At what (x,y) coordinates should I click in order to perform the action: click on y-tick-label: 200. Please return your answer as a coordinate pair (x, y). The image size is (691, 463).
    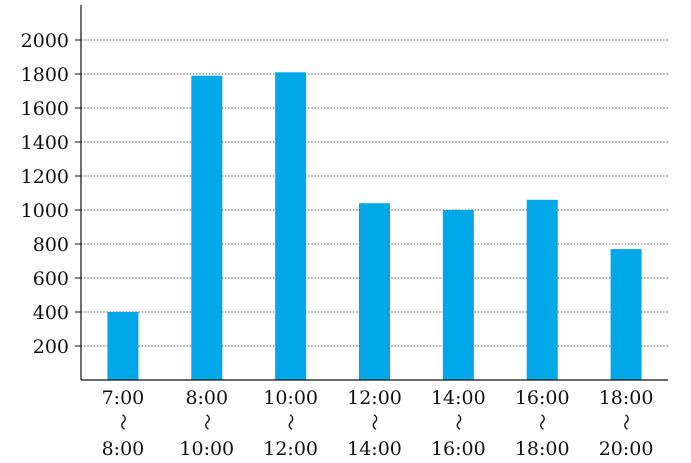
    Looking at the image, I should click on (51, 347).